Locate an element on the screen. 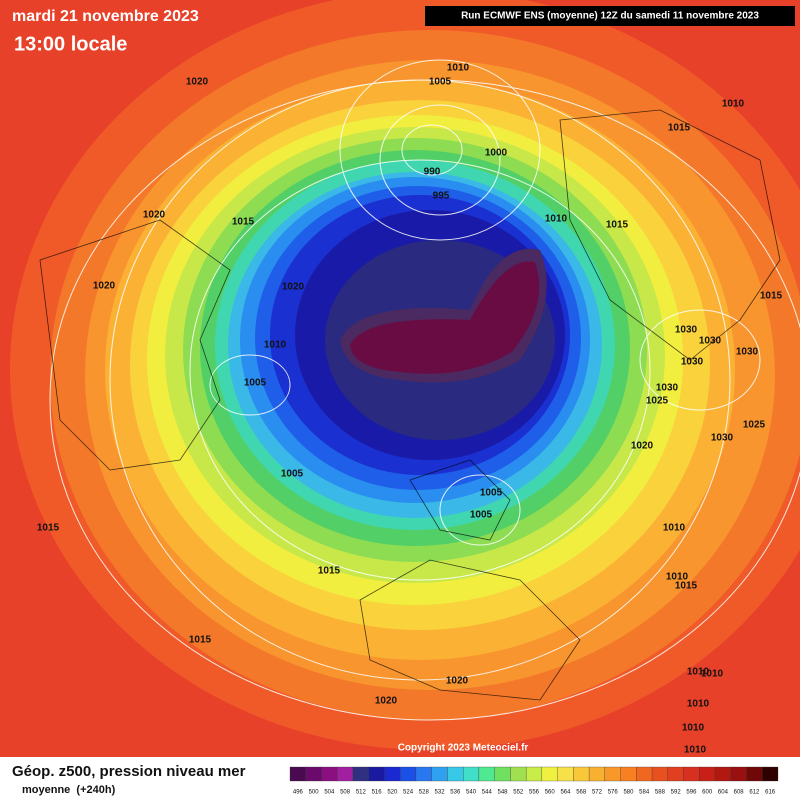 This screenshot has width=800, height=805. colorbar-label: 520 is located at coordinates (392, 793).